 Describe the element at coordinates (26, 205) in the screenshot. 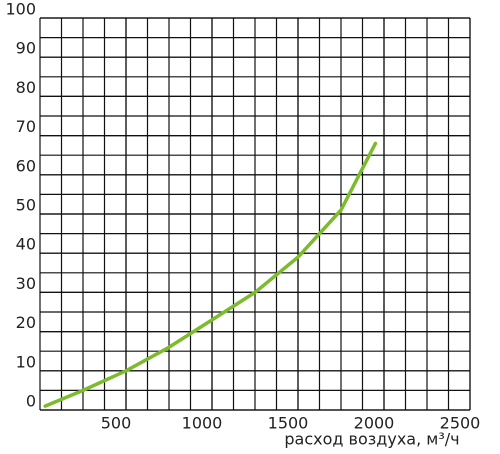

I see `y-tick-label: 50` at that location.